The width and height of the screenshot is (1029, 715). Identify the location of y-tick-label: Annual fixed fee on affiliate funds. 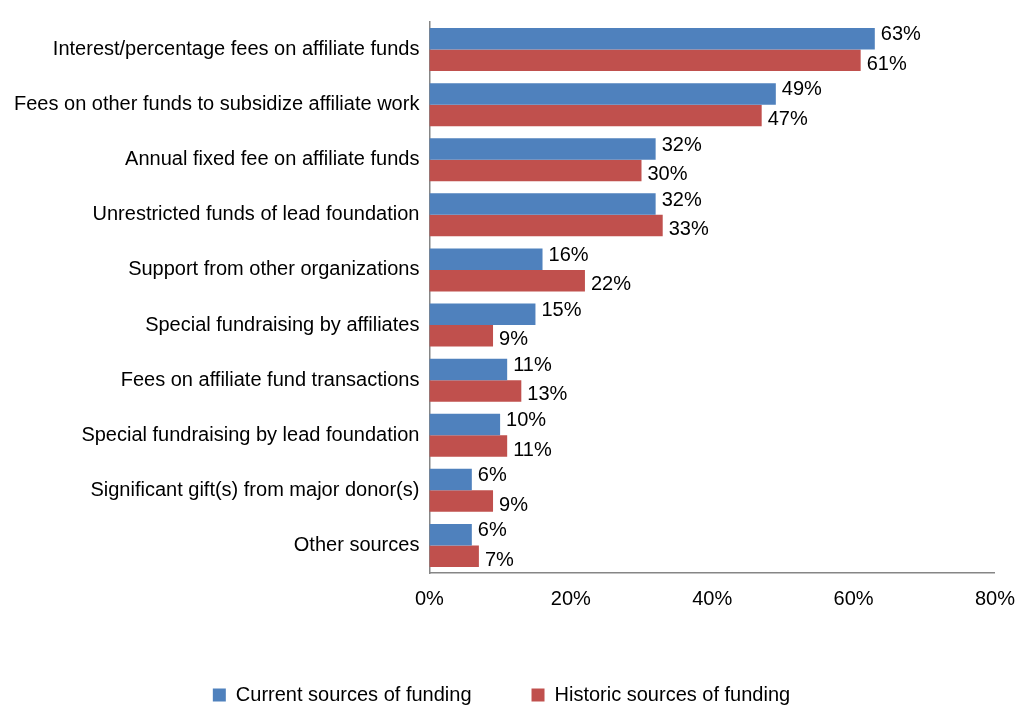
(272, 158).